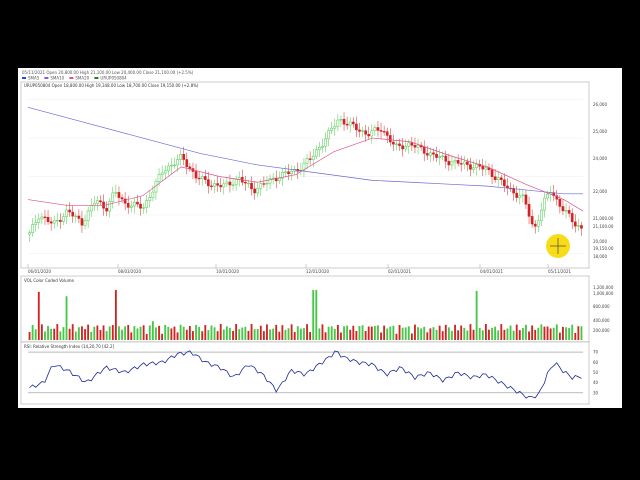 Image resolution: width=640 pixels, height=480 pixels. What do you see at coordinates (318, 271) in the screenshot?
I see `x-tick-label-3: 12/01/2020` at bounding box center [318, 271].